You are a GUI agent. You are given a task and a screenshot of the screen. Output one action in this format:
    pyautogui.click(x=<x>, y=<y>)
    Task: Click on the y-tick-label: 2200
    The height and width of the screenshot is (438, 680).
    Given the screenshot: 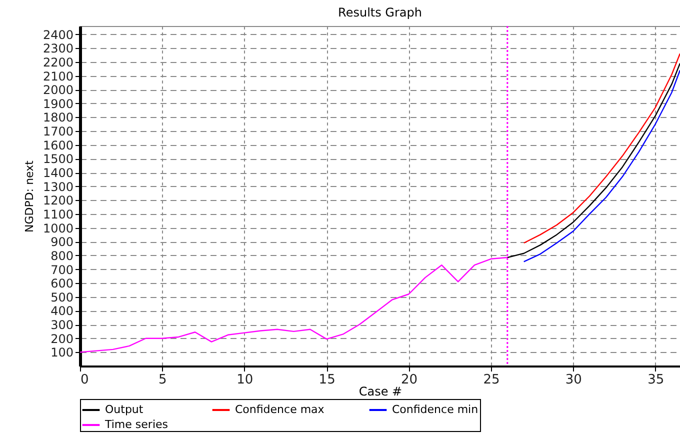 What is the action you would take?
    pyautogui.click(x=58, y=62)
    